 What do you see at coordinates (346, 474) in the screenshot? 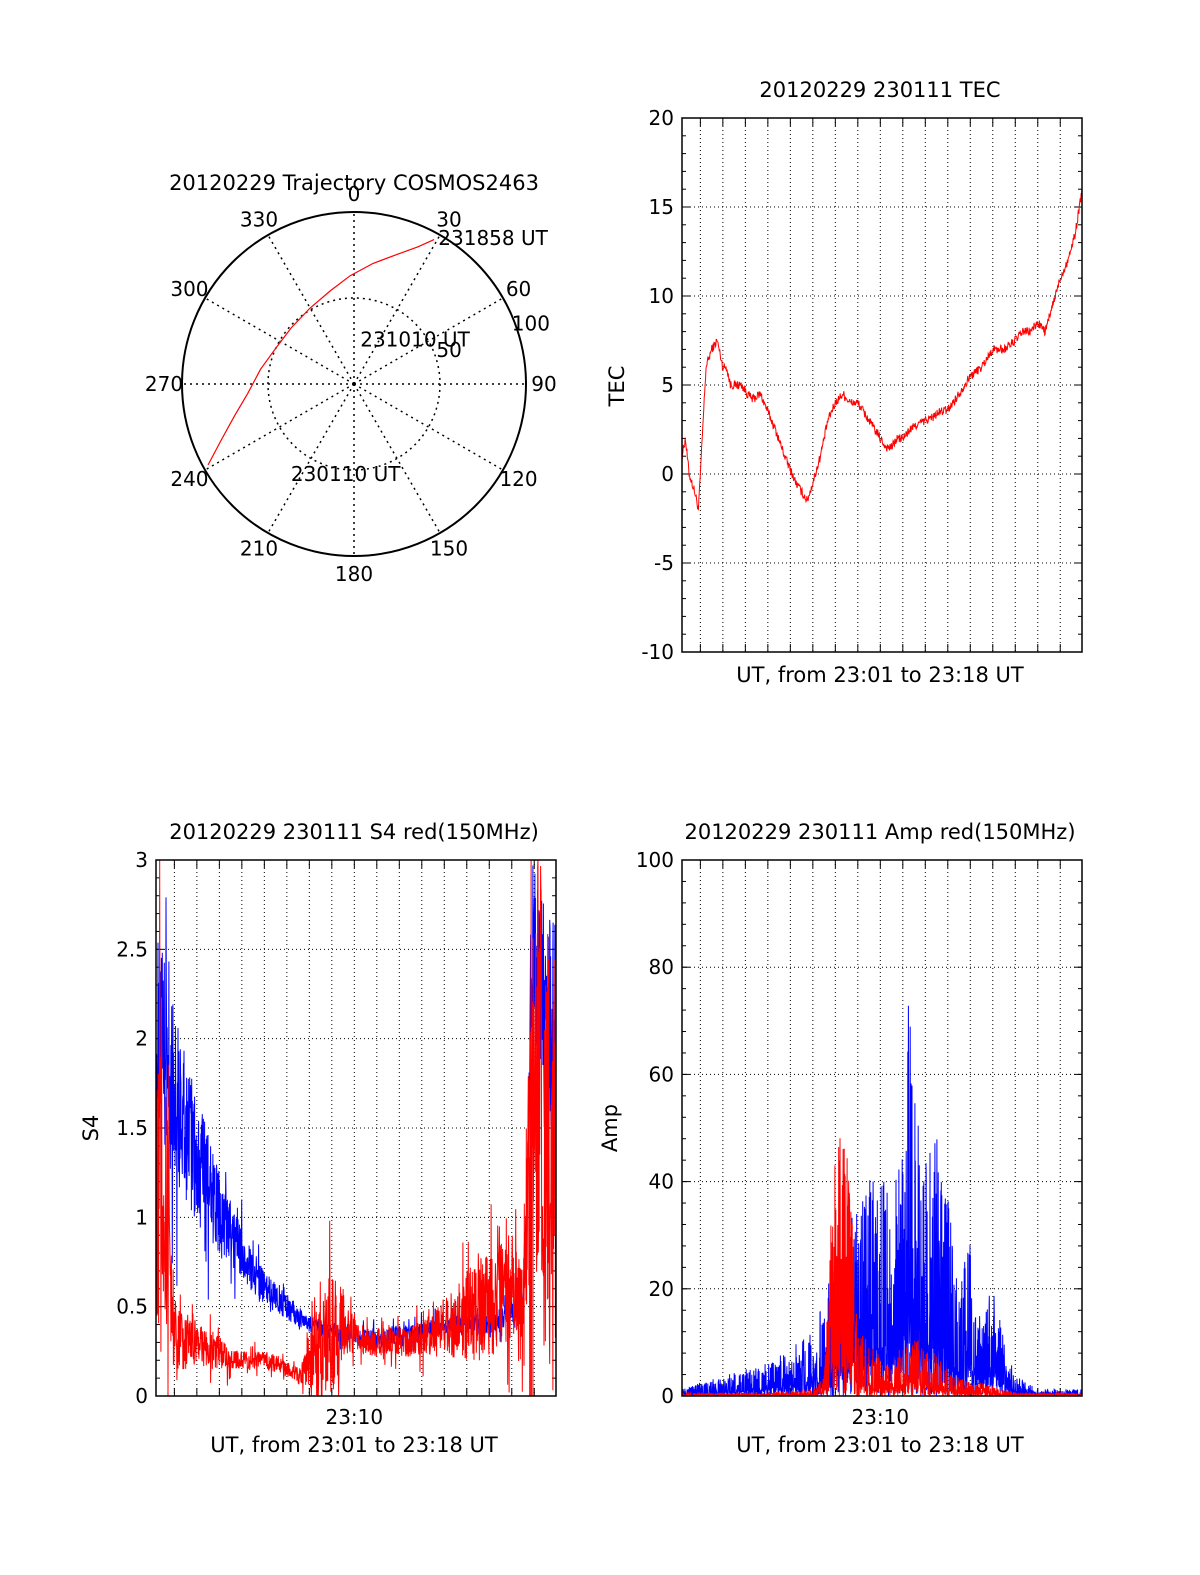
I see `time-annotation: 230110 UT` at bounding box center [346, 474].